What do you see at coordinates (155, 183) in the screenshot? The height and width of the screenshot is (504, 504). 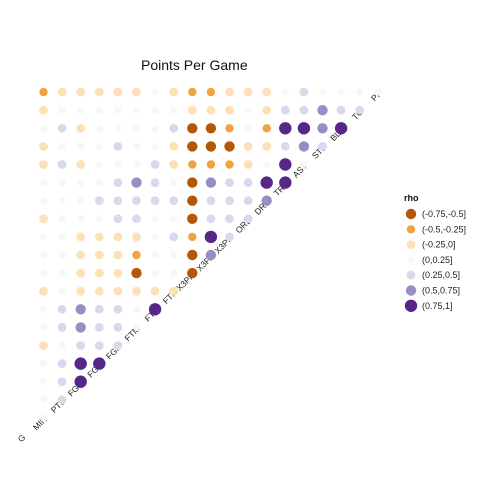 I see `point-trb-ftm` at bounding box center [155, 183].